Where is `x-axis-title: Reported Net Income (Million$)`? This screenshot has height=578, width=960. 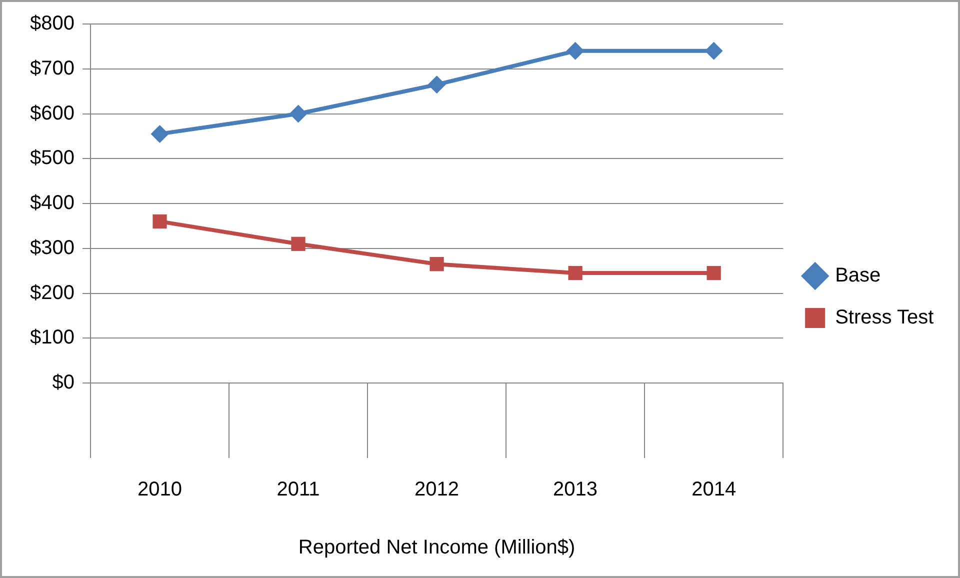
x-axis-title: Reported Net Income (Million$) is located at coordinates (437, 547).